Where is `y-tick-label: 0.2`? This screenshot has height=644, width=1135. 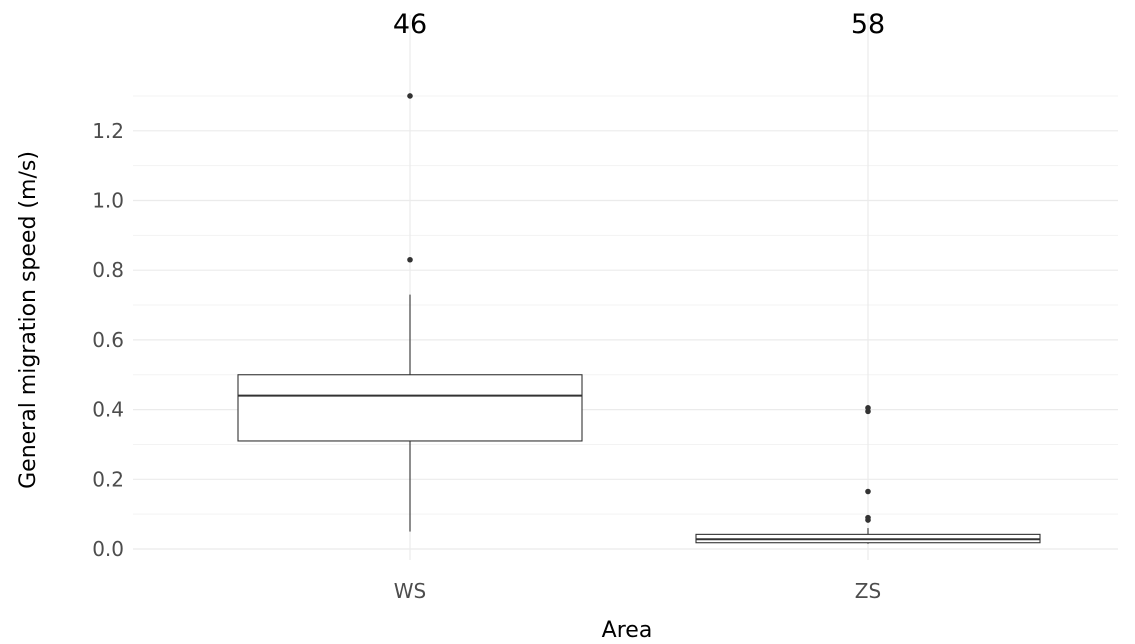
y-tick-label: 0.2 is located at coordinates (108, 479).